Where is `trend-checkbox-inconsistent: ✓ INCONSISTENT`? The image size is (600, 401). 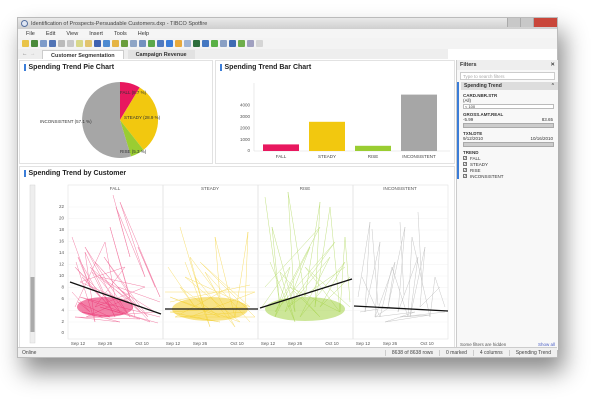
trend-checkbox-inconsistent: ✓ INCONSISTENT is located at coordinates (509, 176).